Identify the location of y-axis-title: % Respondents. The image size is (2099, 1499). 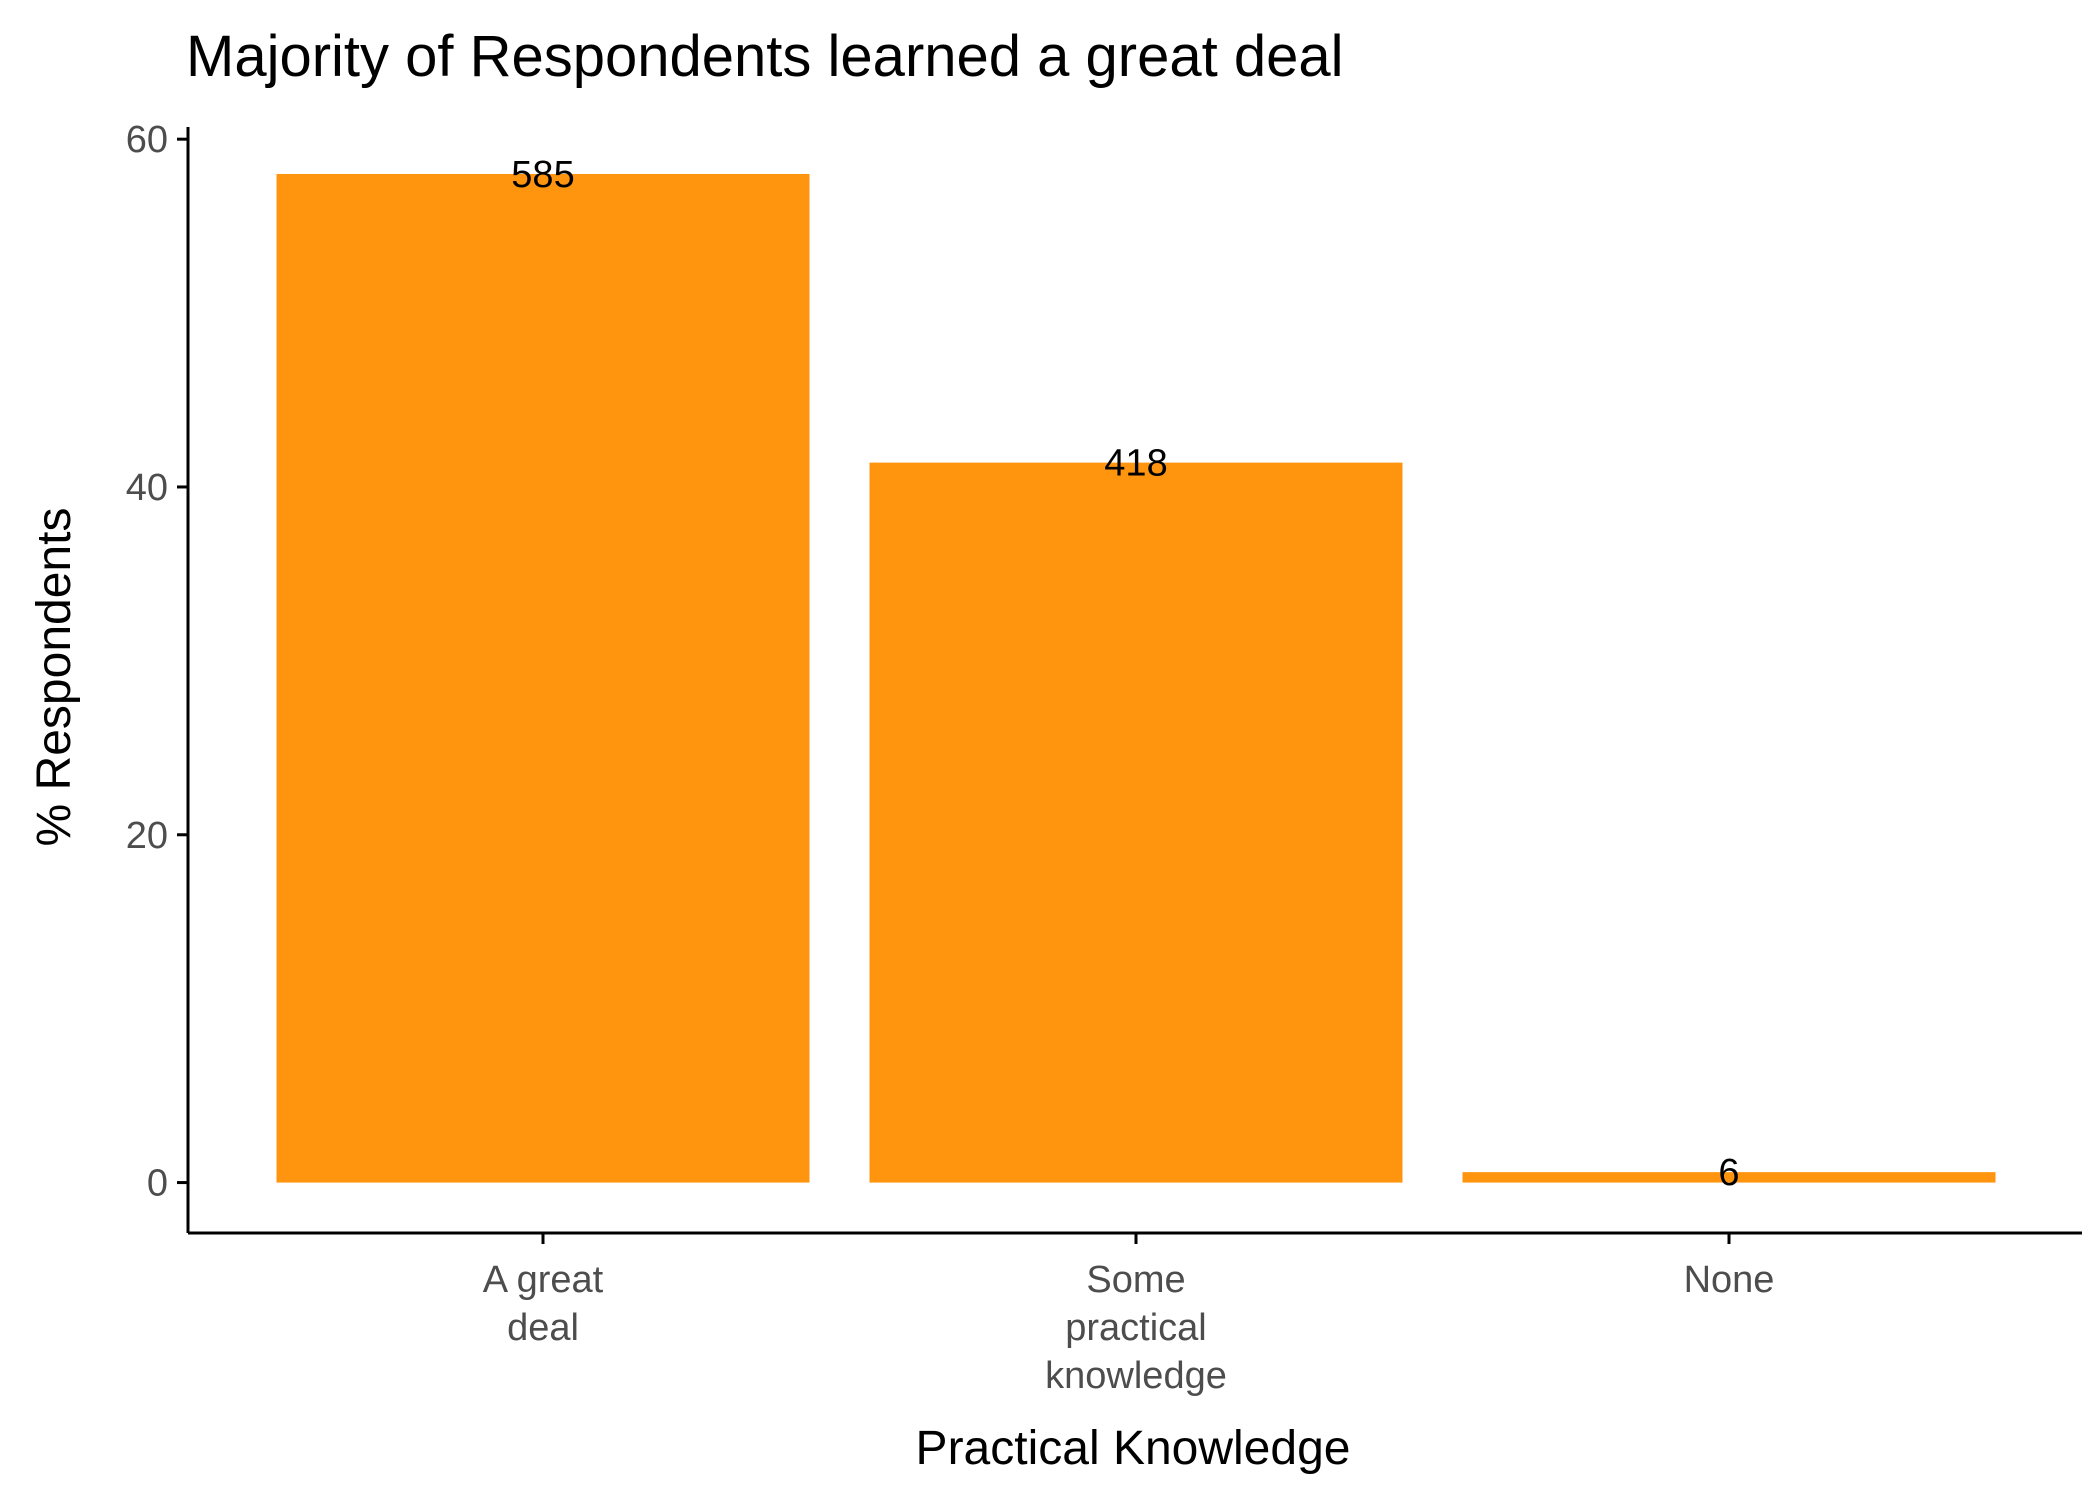
(54, 677).